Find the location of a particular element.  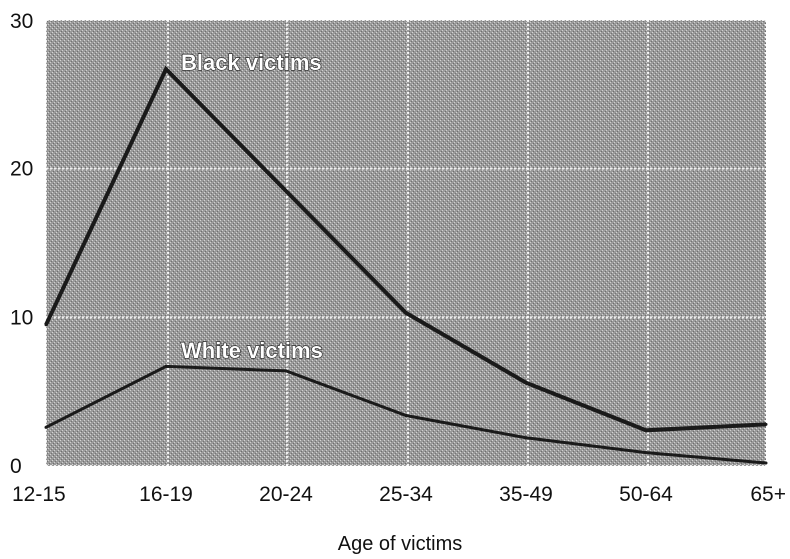

x-tick-label: 50-64 is located at coordinates (646, 494).